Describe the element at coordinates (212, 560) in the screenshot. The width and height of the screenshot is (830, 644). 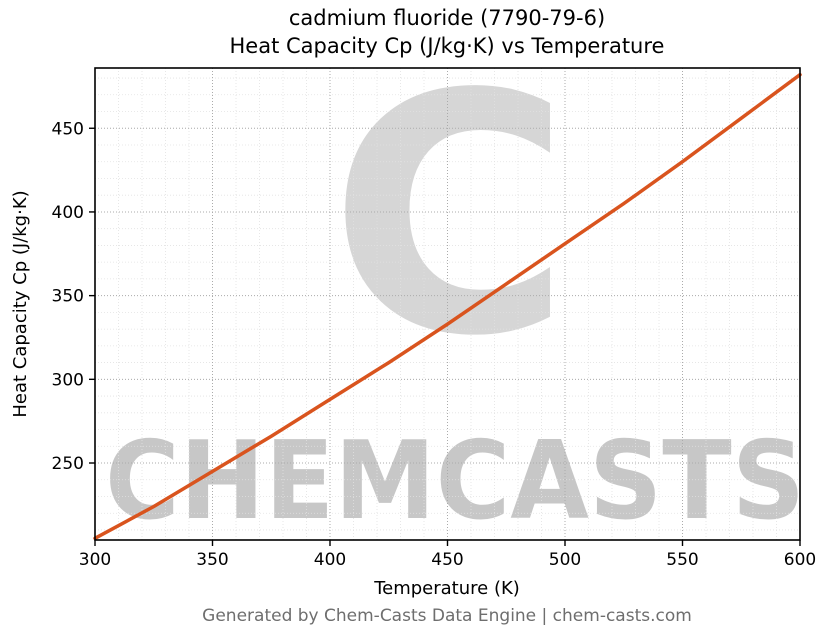
I see `x-tick-label: 350` at that location.